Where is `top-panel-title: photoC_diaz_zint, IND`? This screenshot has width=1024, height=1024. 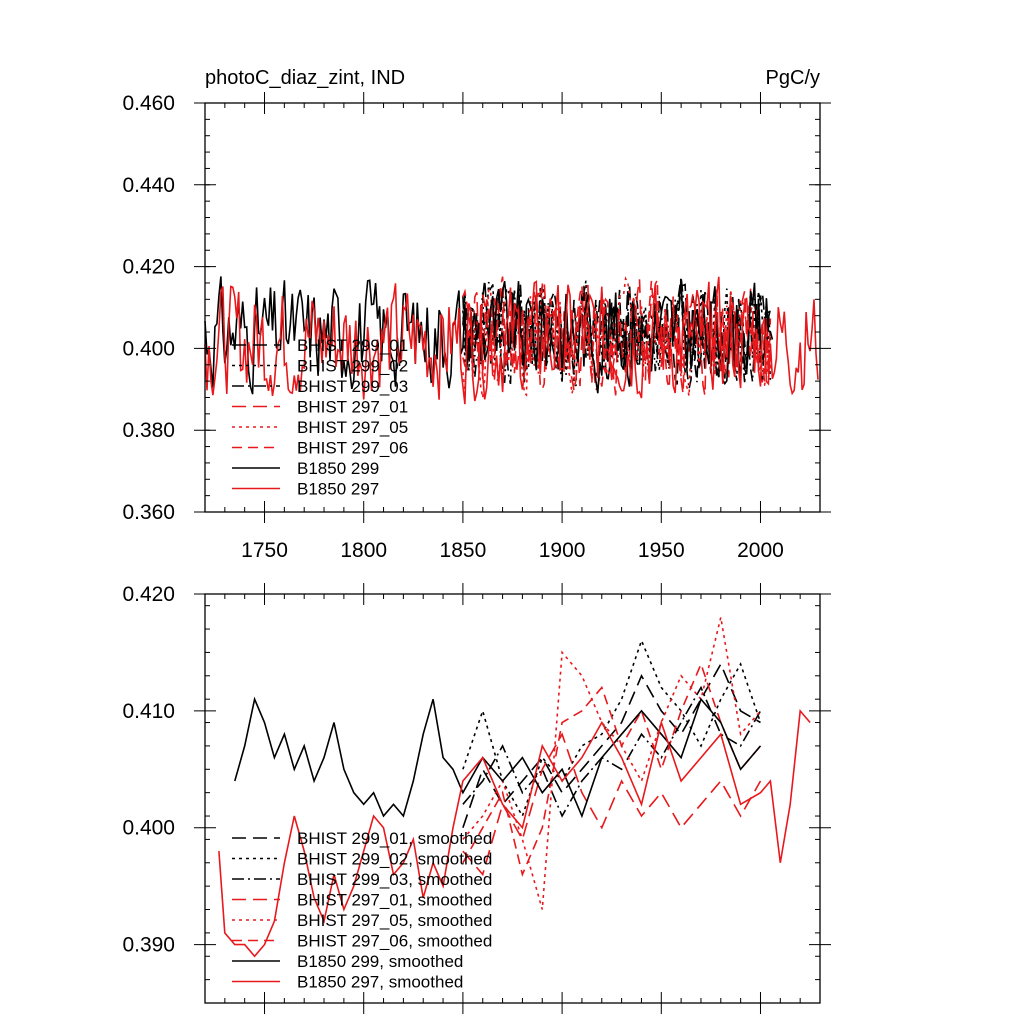 top-panel-title: photoC_diaz_zint, IND is located at coordinates (305, 78).